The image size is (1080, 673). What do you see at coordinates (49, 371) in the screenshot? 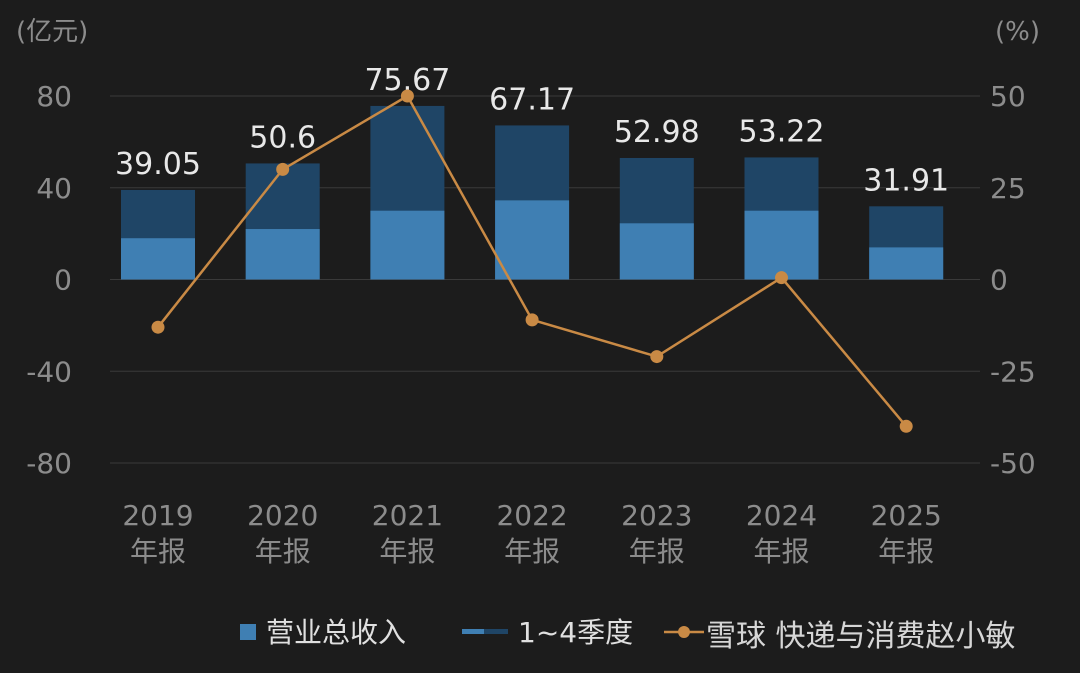
I see `left-tick-label: -40` at bounding box center [49, 371].